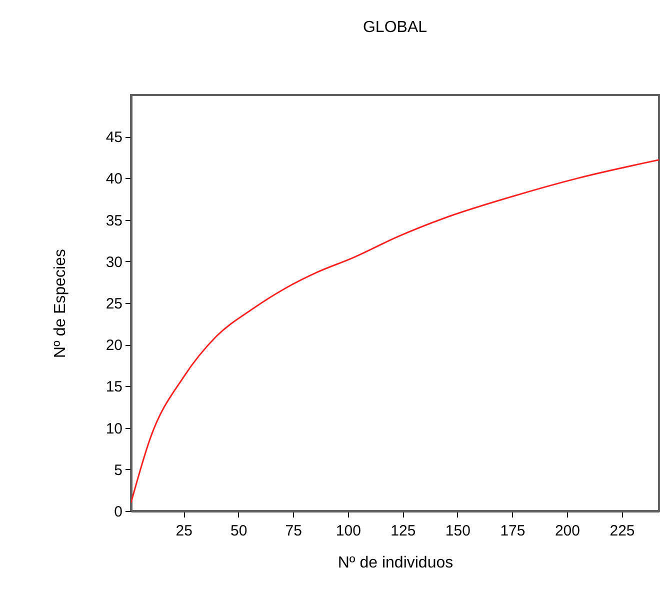 The width and height of the screenshot is (660, 599). Describe the element at coordinates (396, 563) in the screenshot. I see `x-axis-title: Nº de individuos` at that location.